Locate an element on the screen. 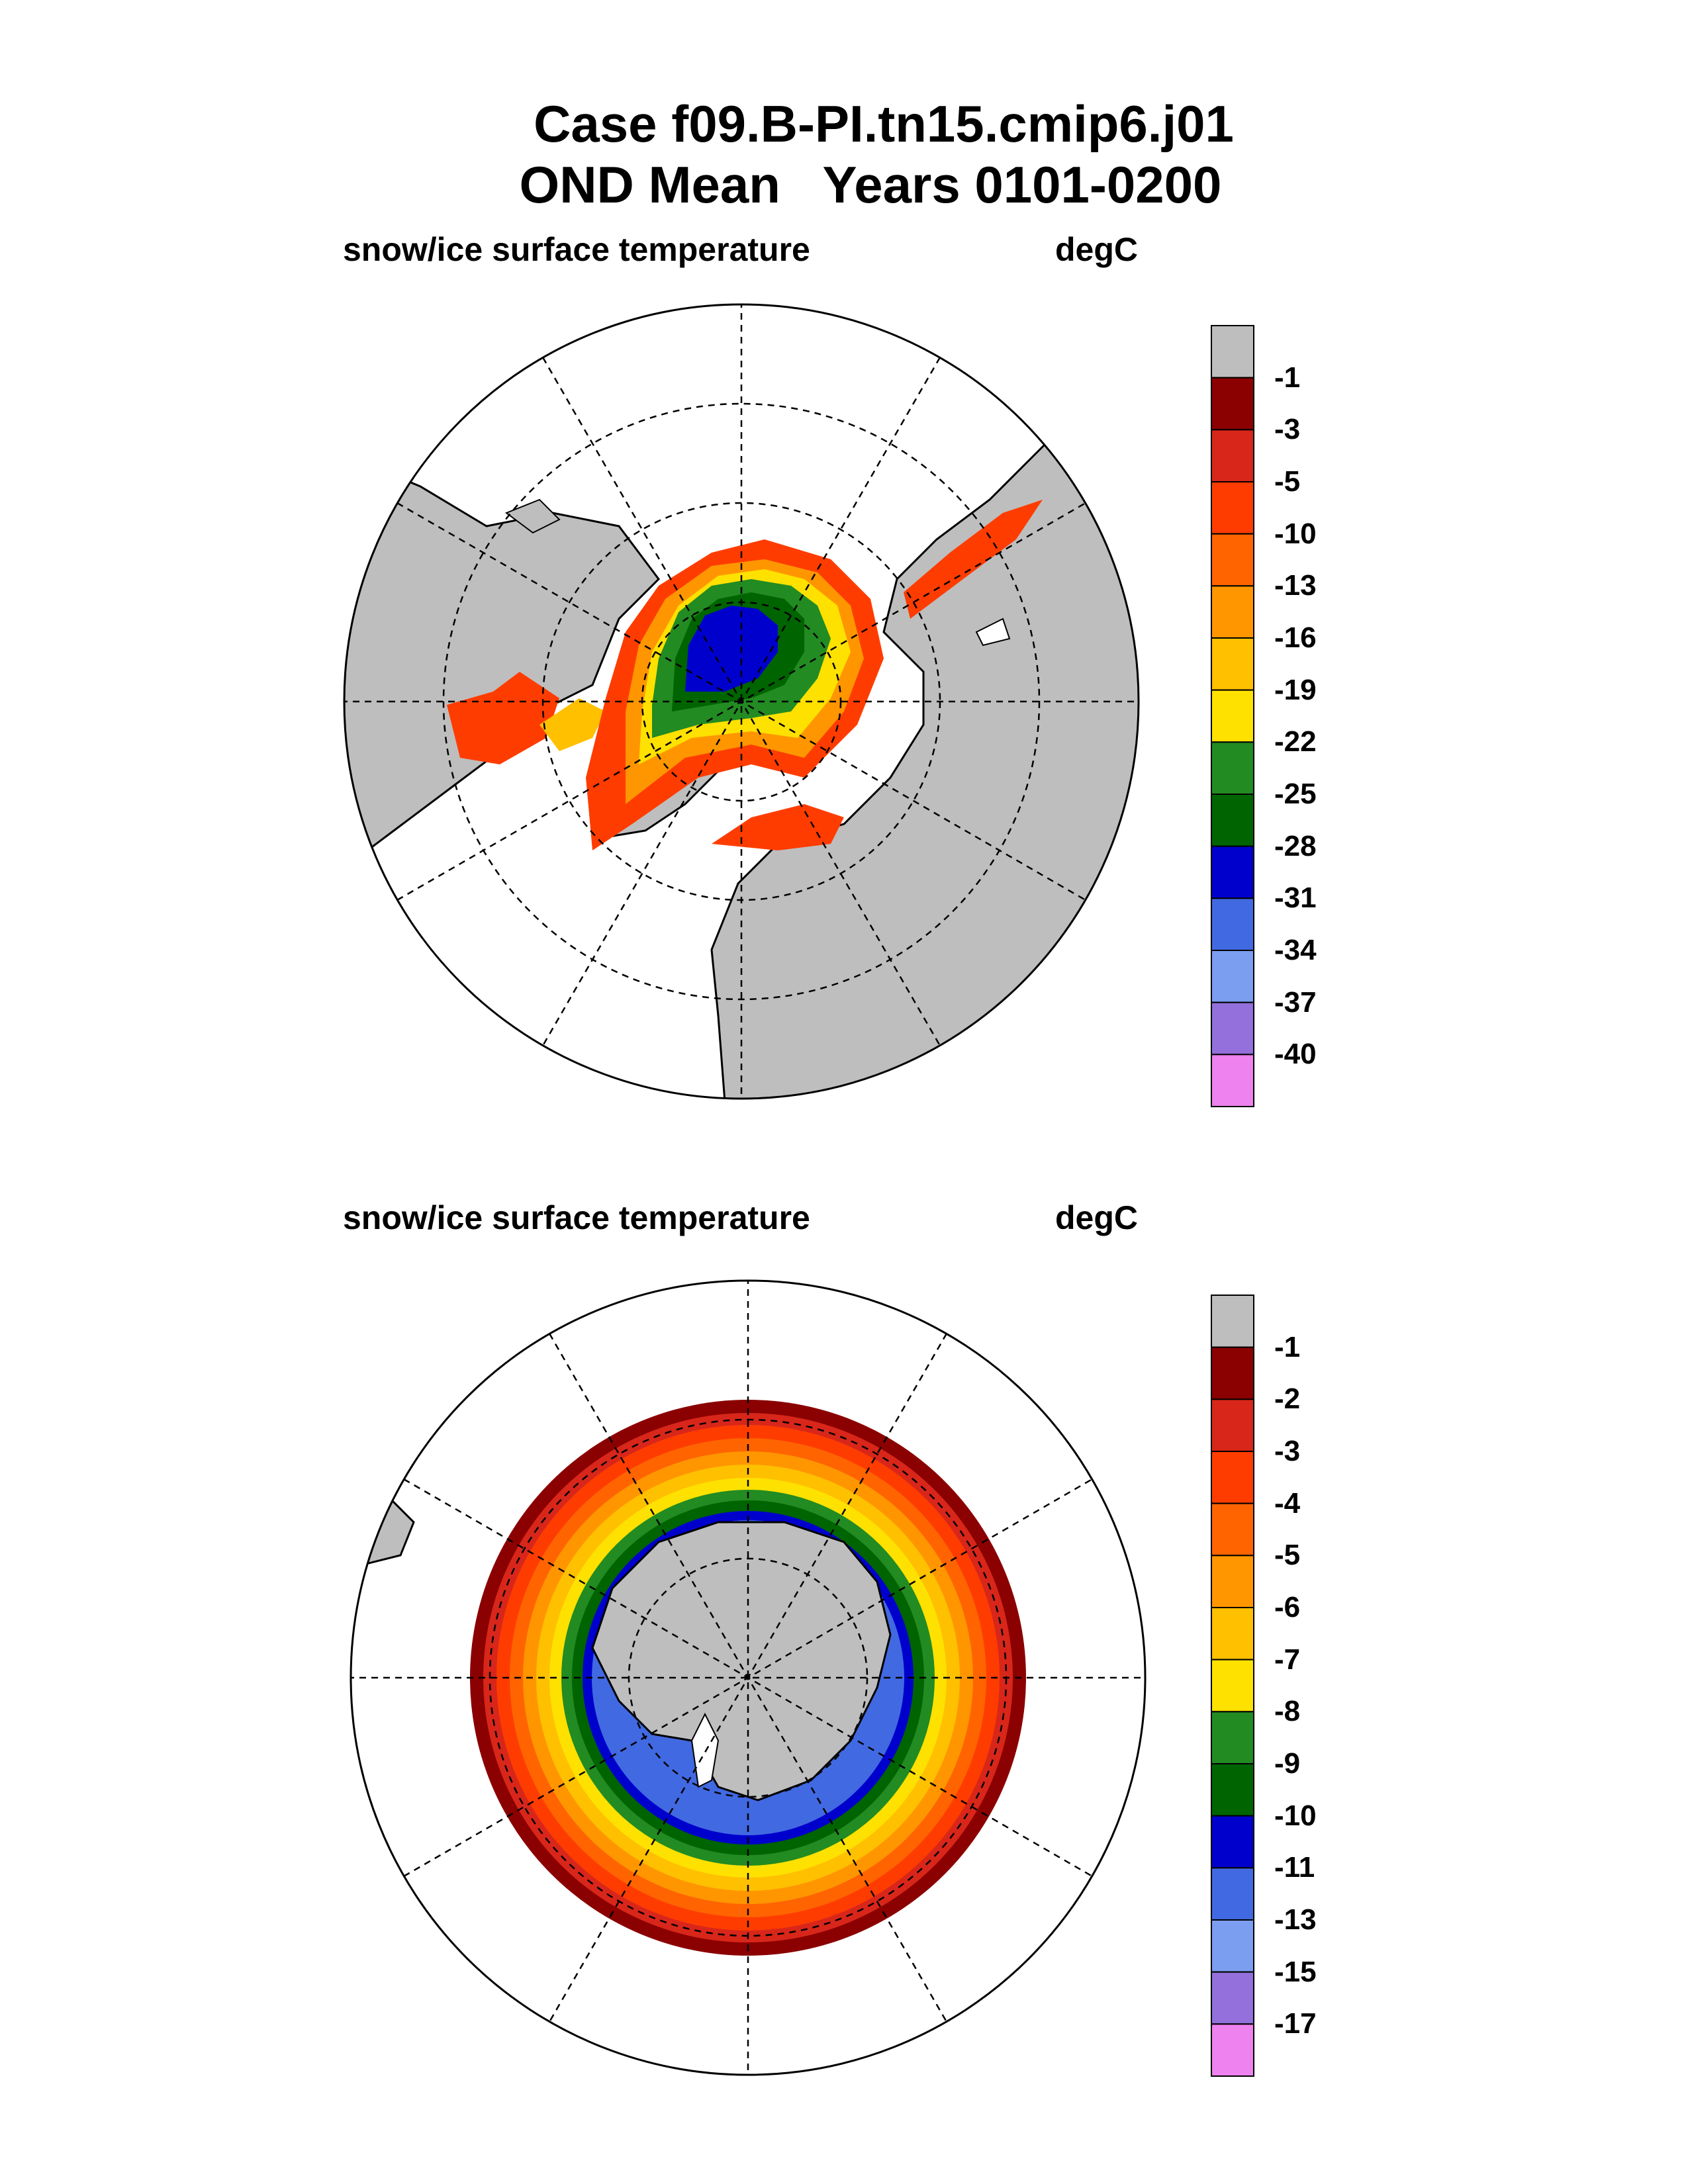 The height and width of the screenshot is (2184, 1688). south-units-label: degC is located at coordinates (1096, 1217).